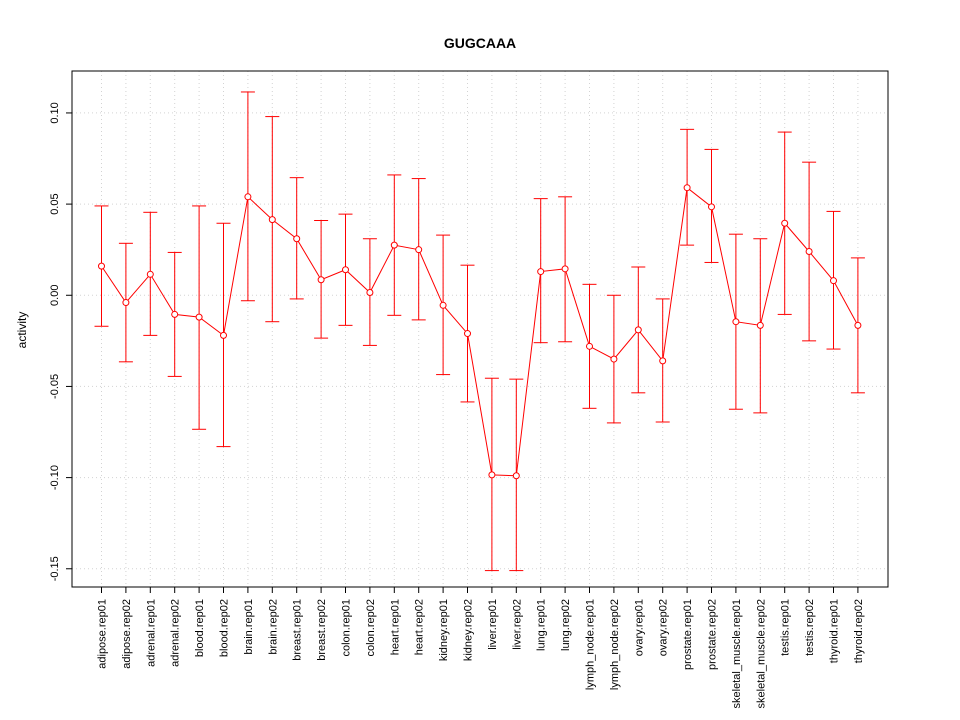 The height and width of the screenshot is (720, 960). I want to click on y-tick-label: -0.05, so click(55, 386).